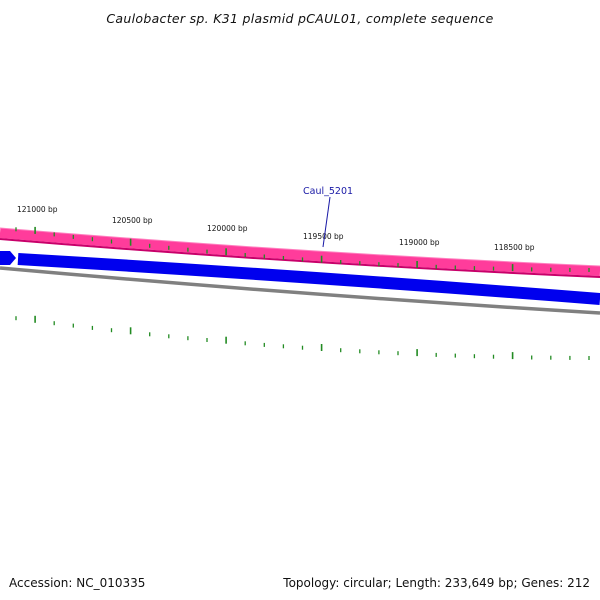 The width and height of the screenshot is (600, 600). What do you see at coordinates (323, 236) in the screenshot?
I see `position-label-119500: 119500 bp` at bounding box center [323, 236].